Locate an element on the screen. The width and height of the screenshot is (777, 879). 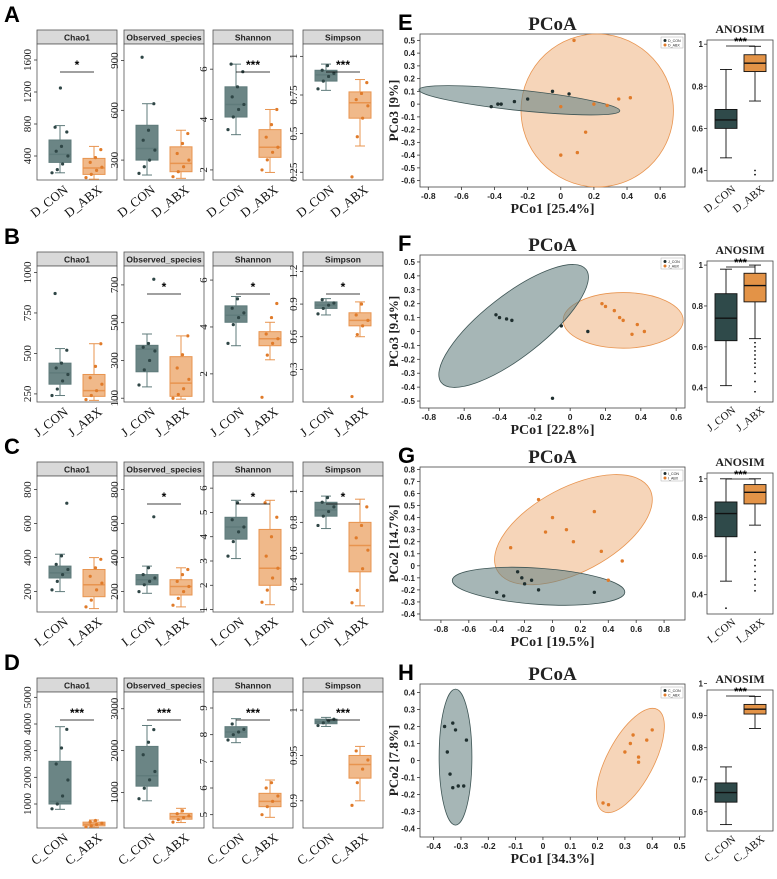
x-group-label: I_ABX is located at coordinates (261, 631).